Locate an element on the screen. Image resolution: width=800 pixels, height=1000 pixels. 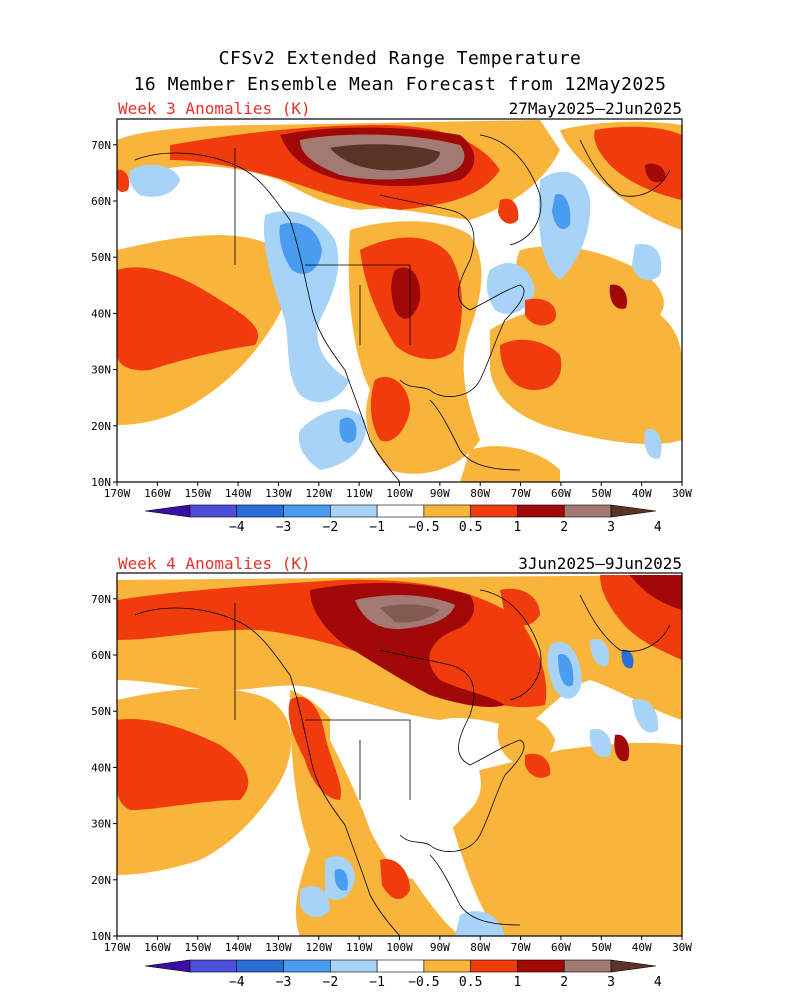
week4-colorbar: −4 −3 −2 −1 −0.5 0.5 1 2 3 4 is located at coordinates (403, 974).